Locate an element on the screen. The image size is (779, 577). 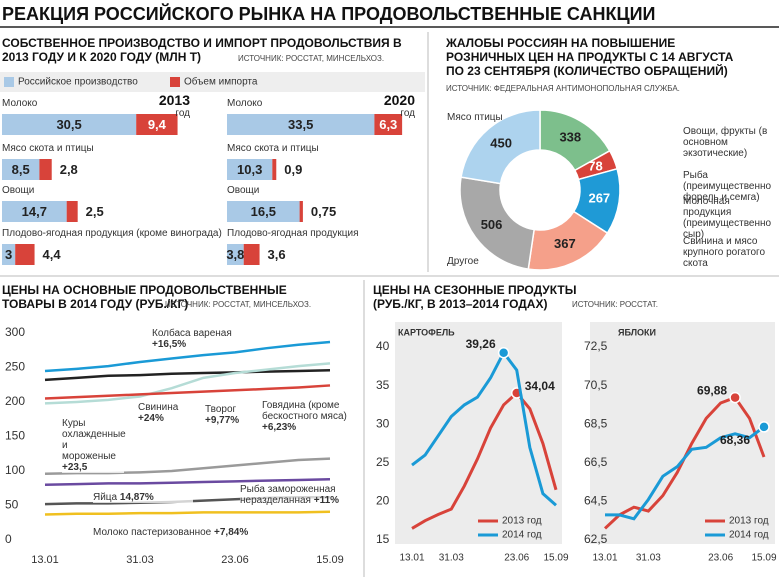
value-label: 367 is located at coordinates (565, 243).